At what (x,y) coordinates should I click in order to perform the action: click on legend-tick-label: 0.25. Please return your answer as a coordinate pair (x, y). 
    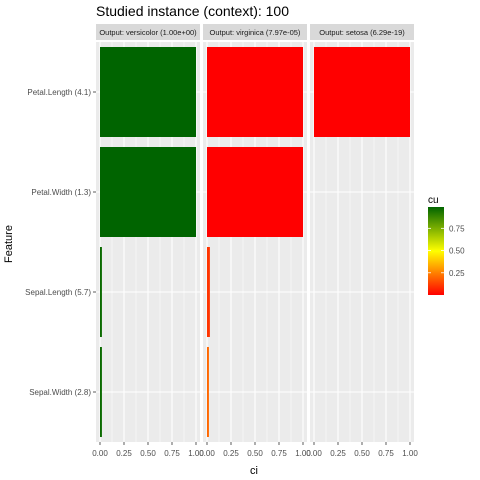
    Looking at the image, I should click on (457, 273).